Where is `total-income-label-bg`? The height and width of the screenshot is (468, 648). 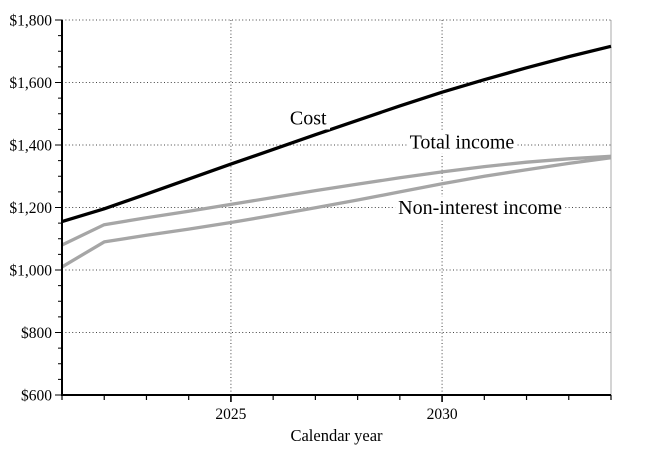 total-income-label-bg is located at coordinates (462, 142).